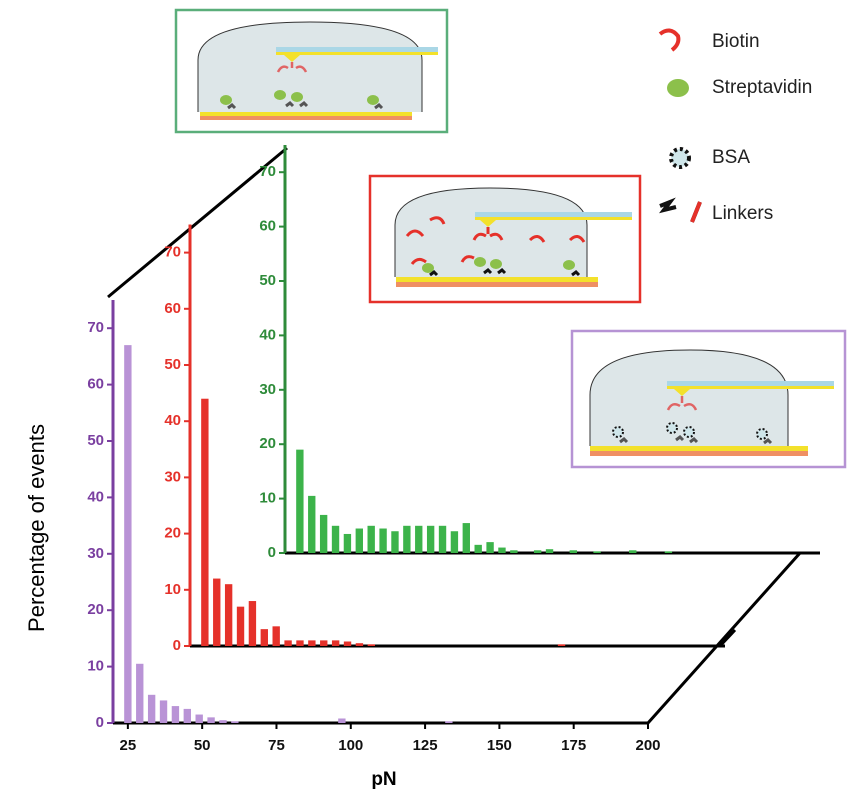 The image size is (858, 805). I want to click on schematic-legend: Biotin Streptavidin BSA Linkers, so click(735, 126).